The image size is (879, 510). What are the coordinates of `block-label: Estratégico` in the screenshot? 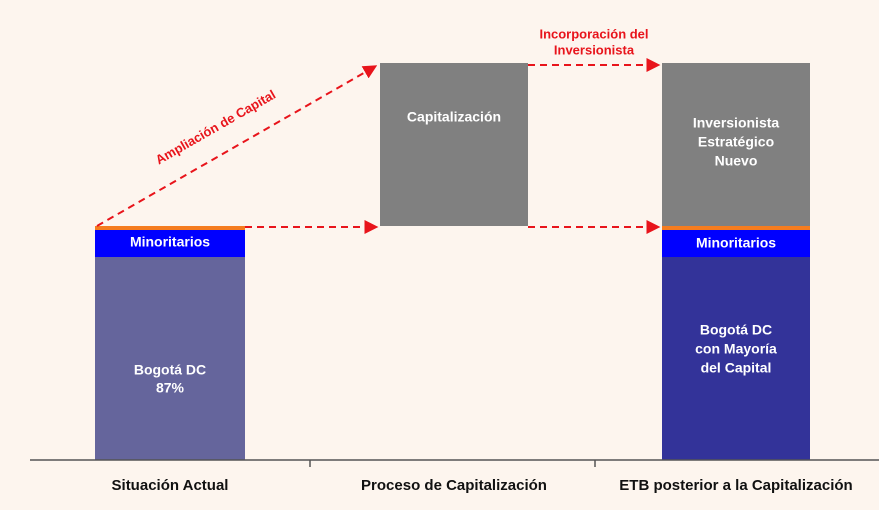 It's located at (736, 142).